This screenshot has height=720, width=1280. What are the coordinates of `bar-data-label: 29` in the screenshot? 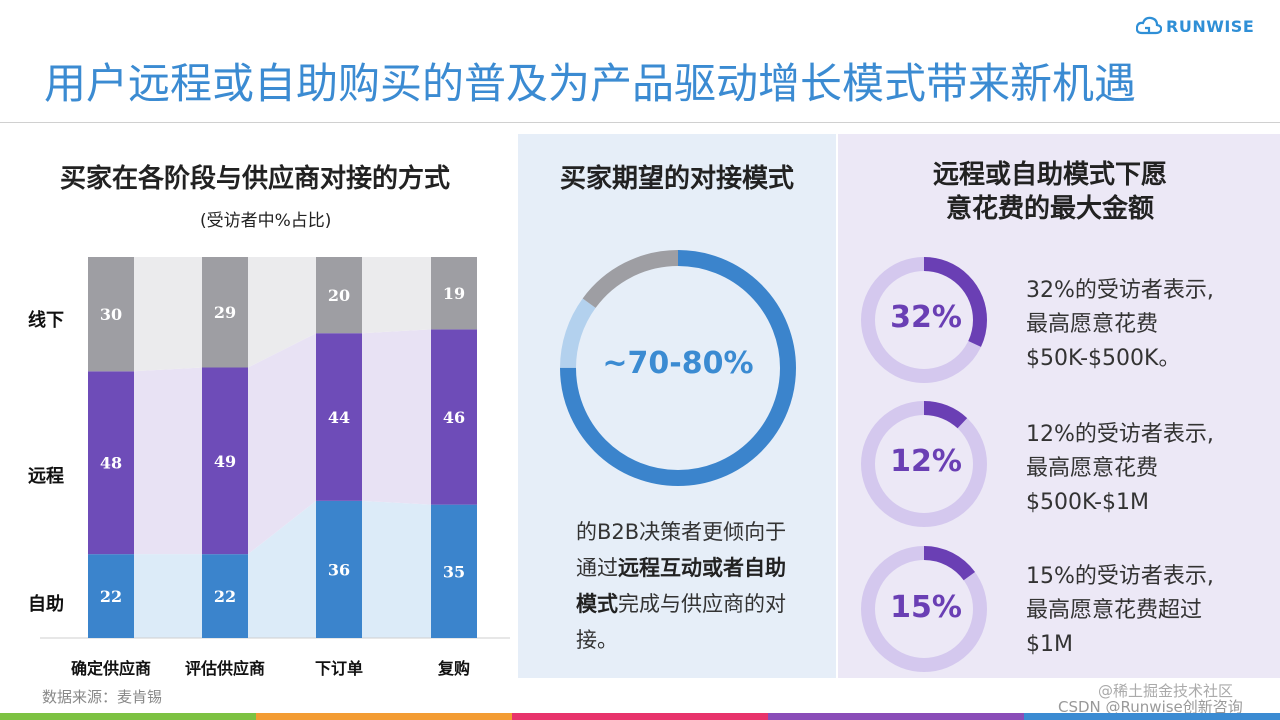 It's located at (225, 312).